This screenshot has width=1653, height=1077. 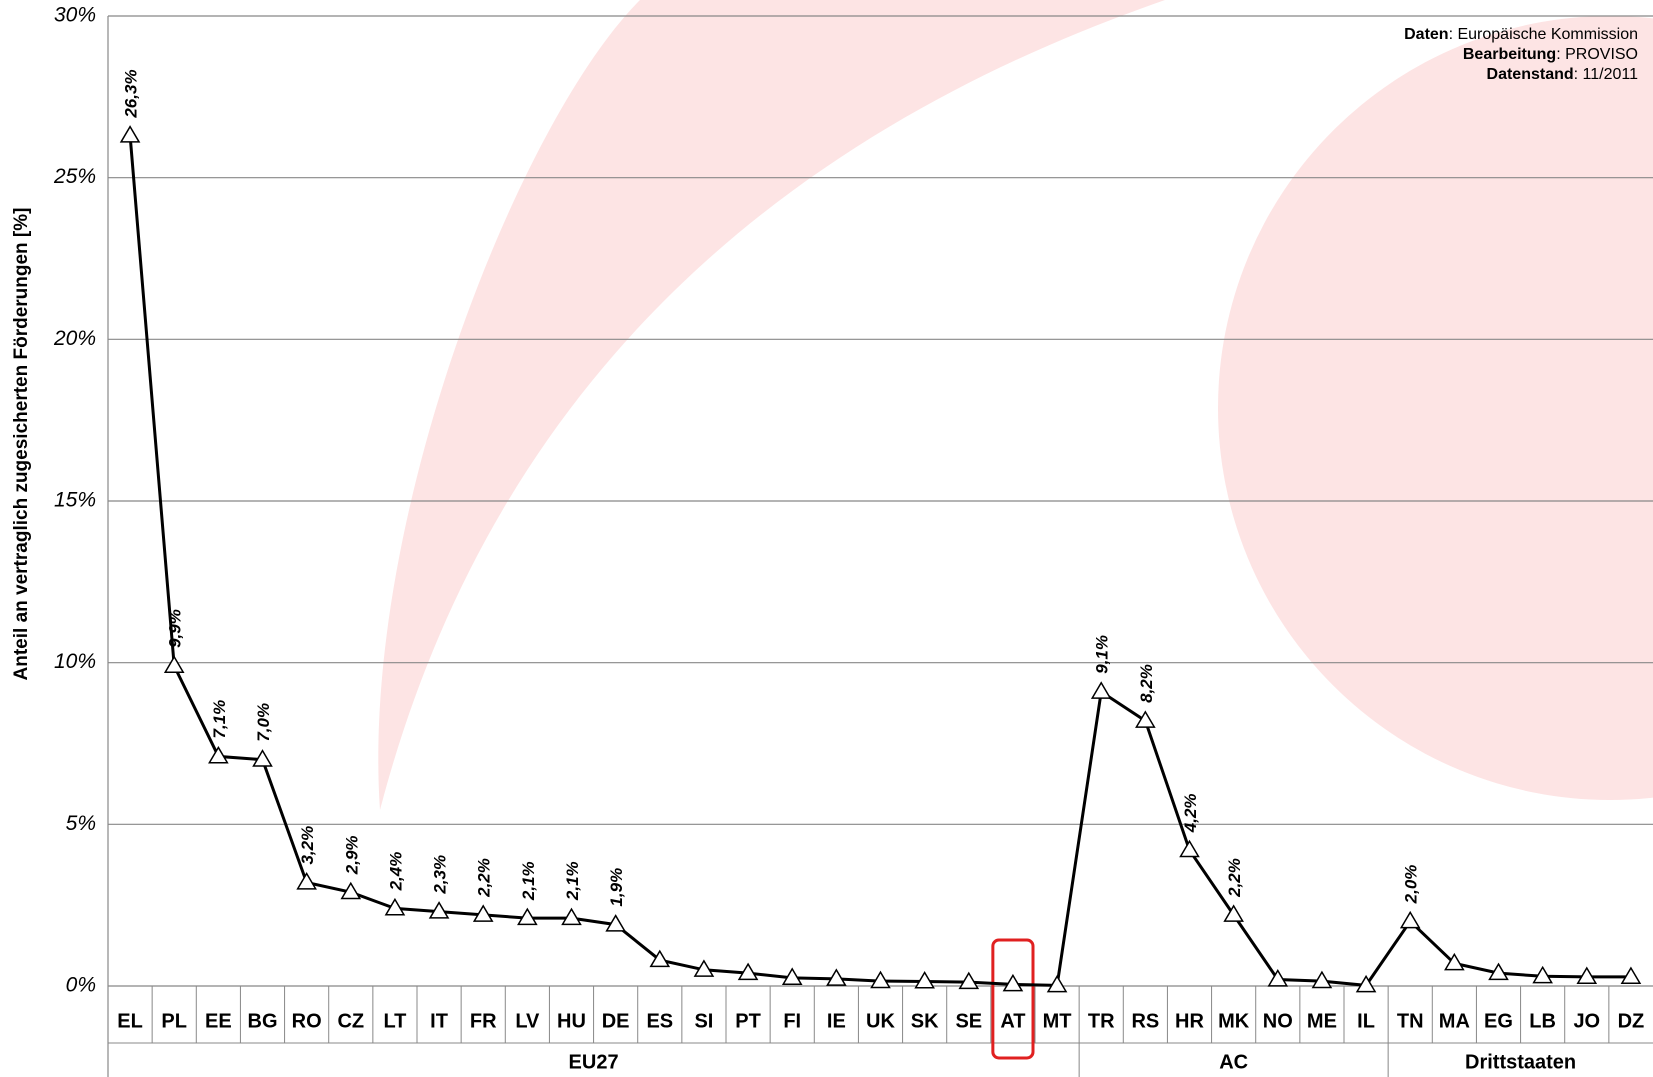 What do you see at coordinates (394, 1021) in the screenshot?
I see `x-tick-label: LT` at bounding box center [394, 1021].